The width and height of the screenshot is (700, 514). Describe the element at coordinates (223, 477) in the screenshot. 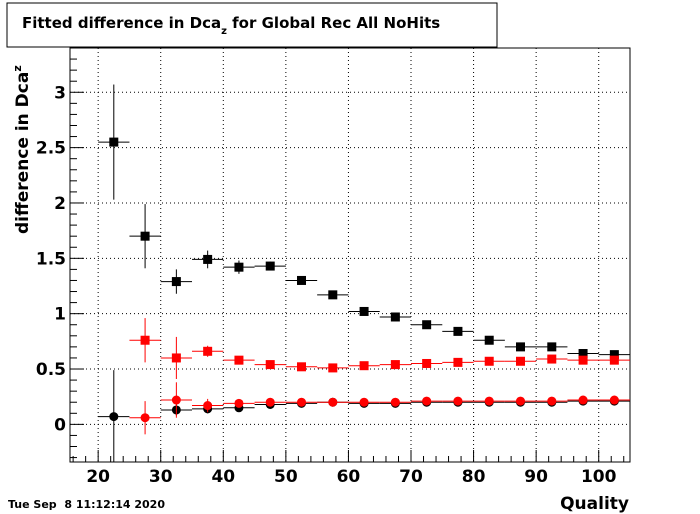

I see `x-tick-label: 40` at that location.